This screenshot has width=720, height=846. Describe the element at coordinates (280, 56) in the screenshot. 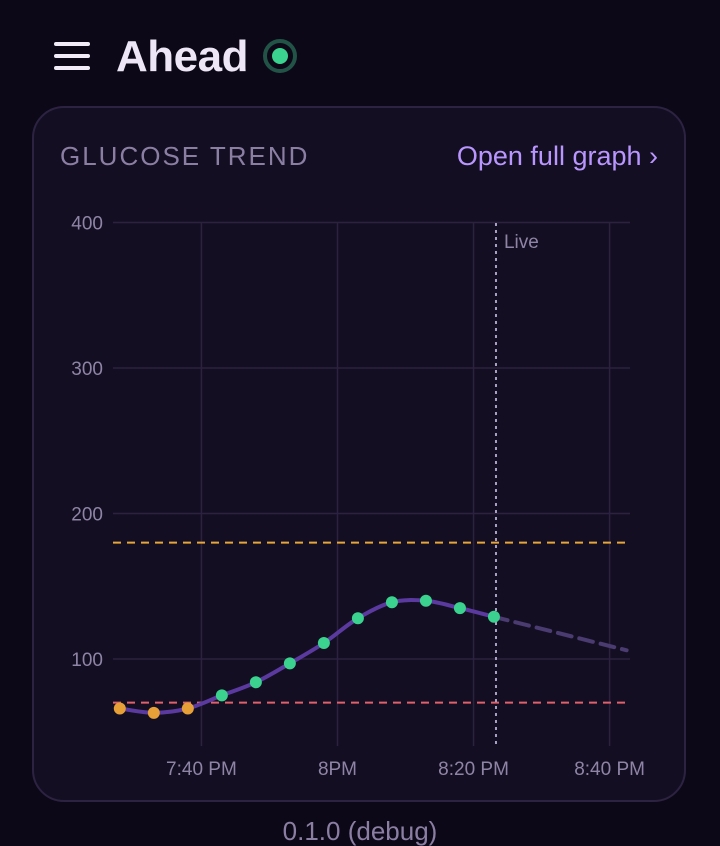

I see `live-status-icon` at that location.